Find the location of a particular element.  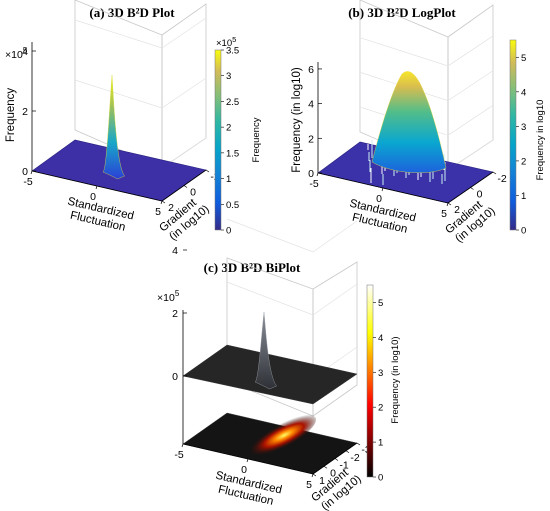

panel-a-z-tick-label: 0 is located at coordinates (25, 172).